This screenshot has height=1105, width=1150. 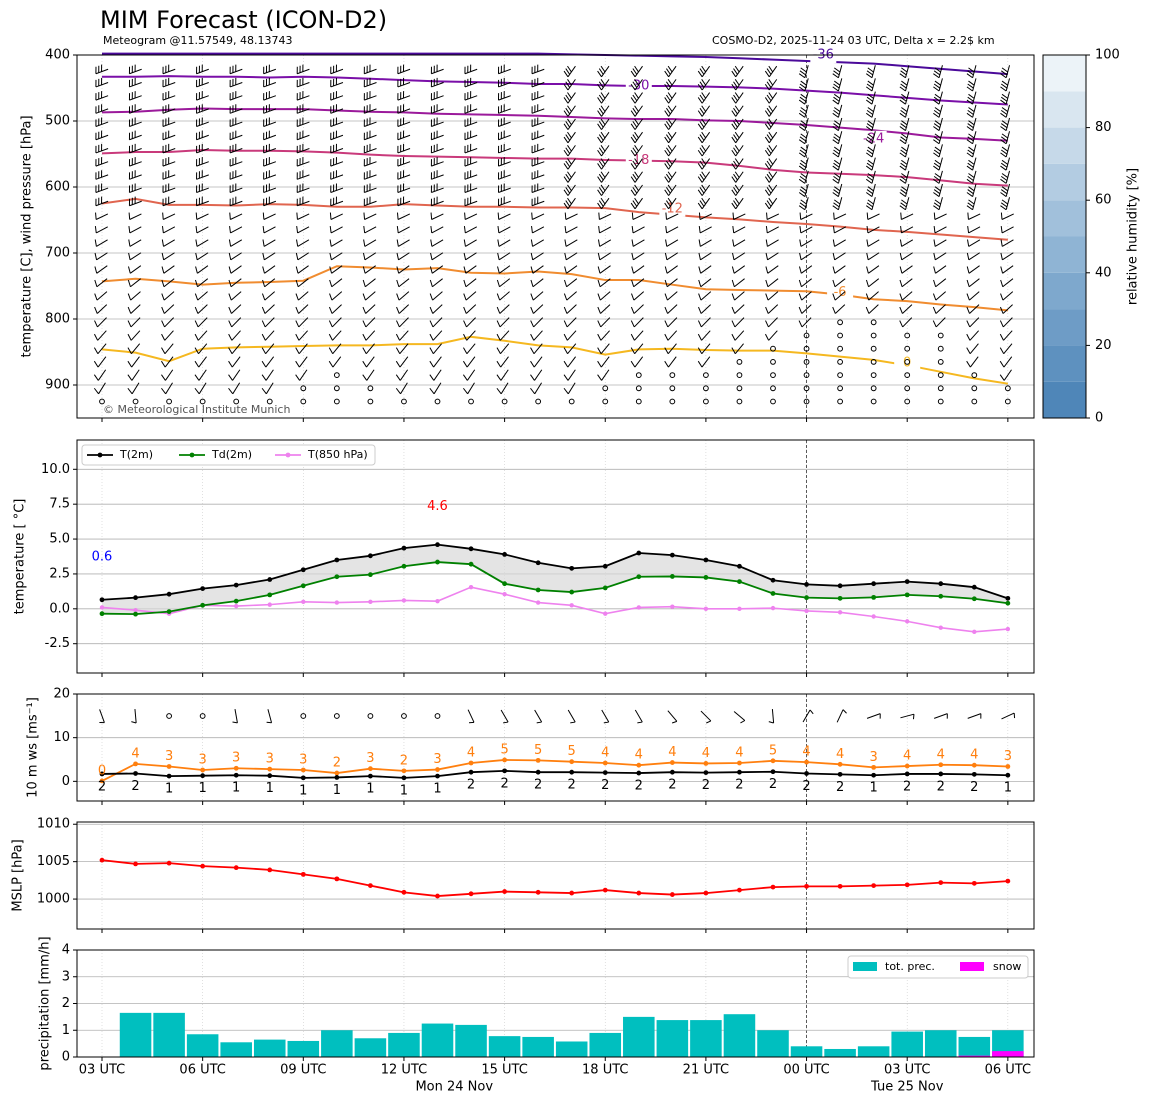 What do you see at coordinates (1008, 766) in the screenshot?
I see `data-point-gust` at bounding box center [1008, 766].